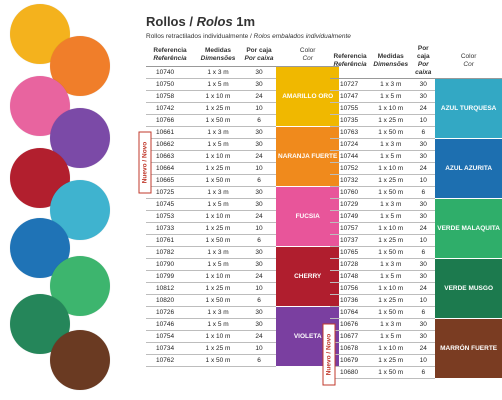 The height and width of the screenshot is (400, 502). Describe the element at coordinates (468, 348) in the screenshot. I see `color-cell: MARRÓN FUERTE` at that location.